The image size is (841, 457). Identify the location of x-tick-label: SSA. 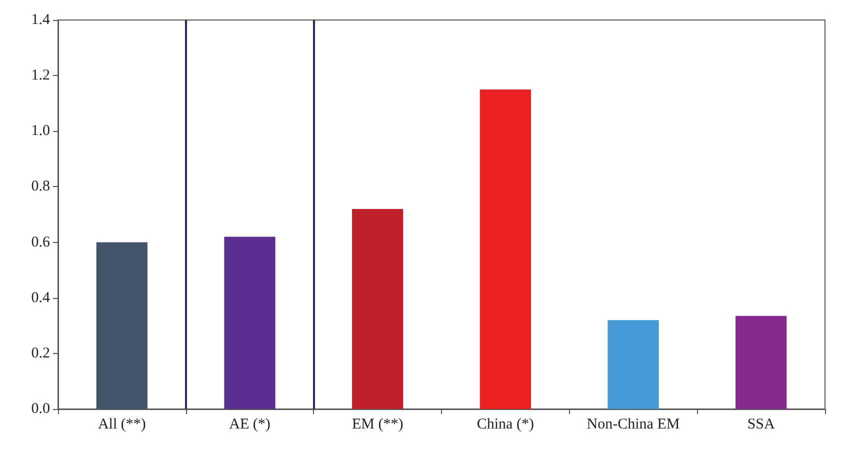
(761, 424).